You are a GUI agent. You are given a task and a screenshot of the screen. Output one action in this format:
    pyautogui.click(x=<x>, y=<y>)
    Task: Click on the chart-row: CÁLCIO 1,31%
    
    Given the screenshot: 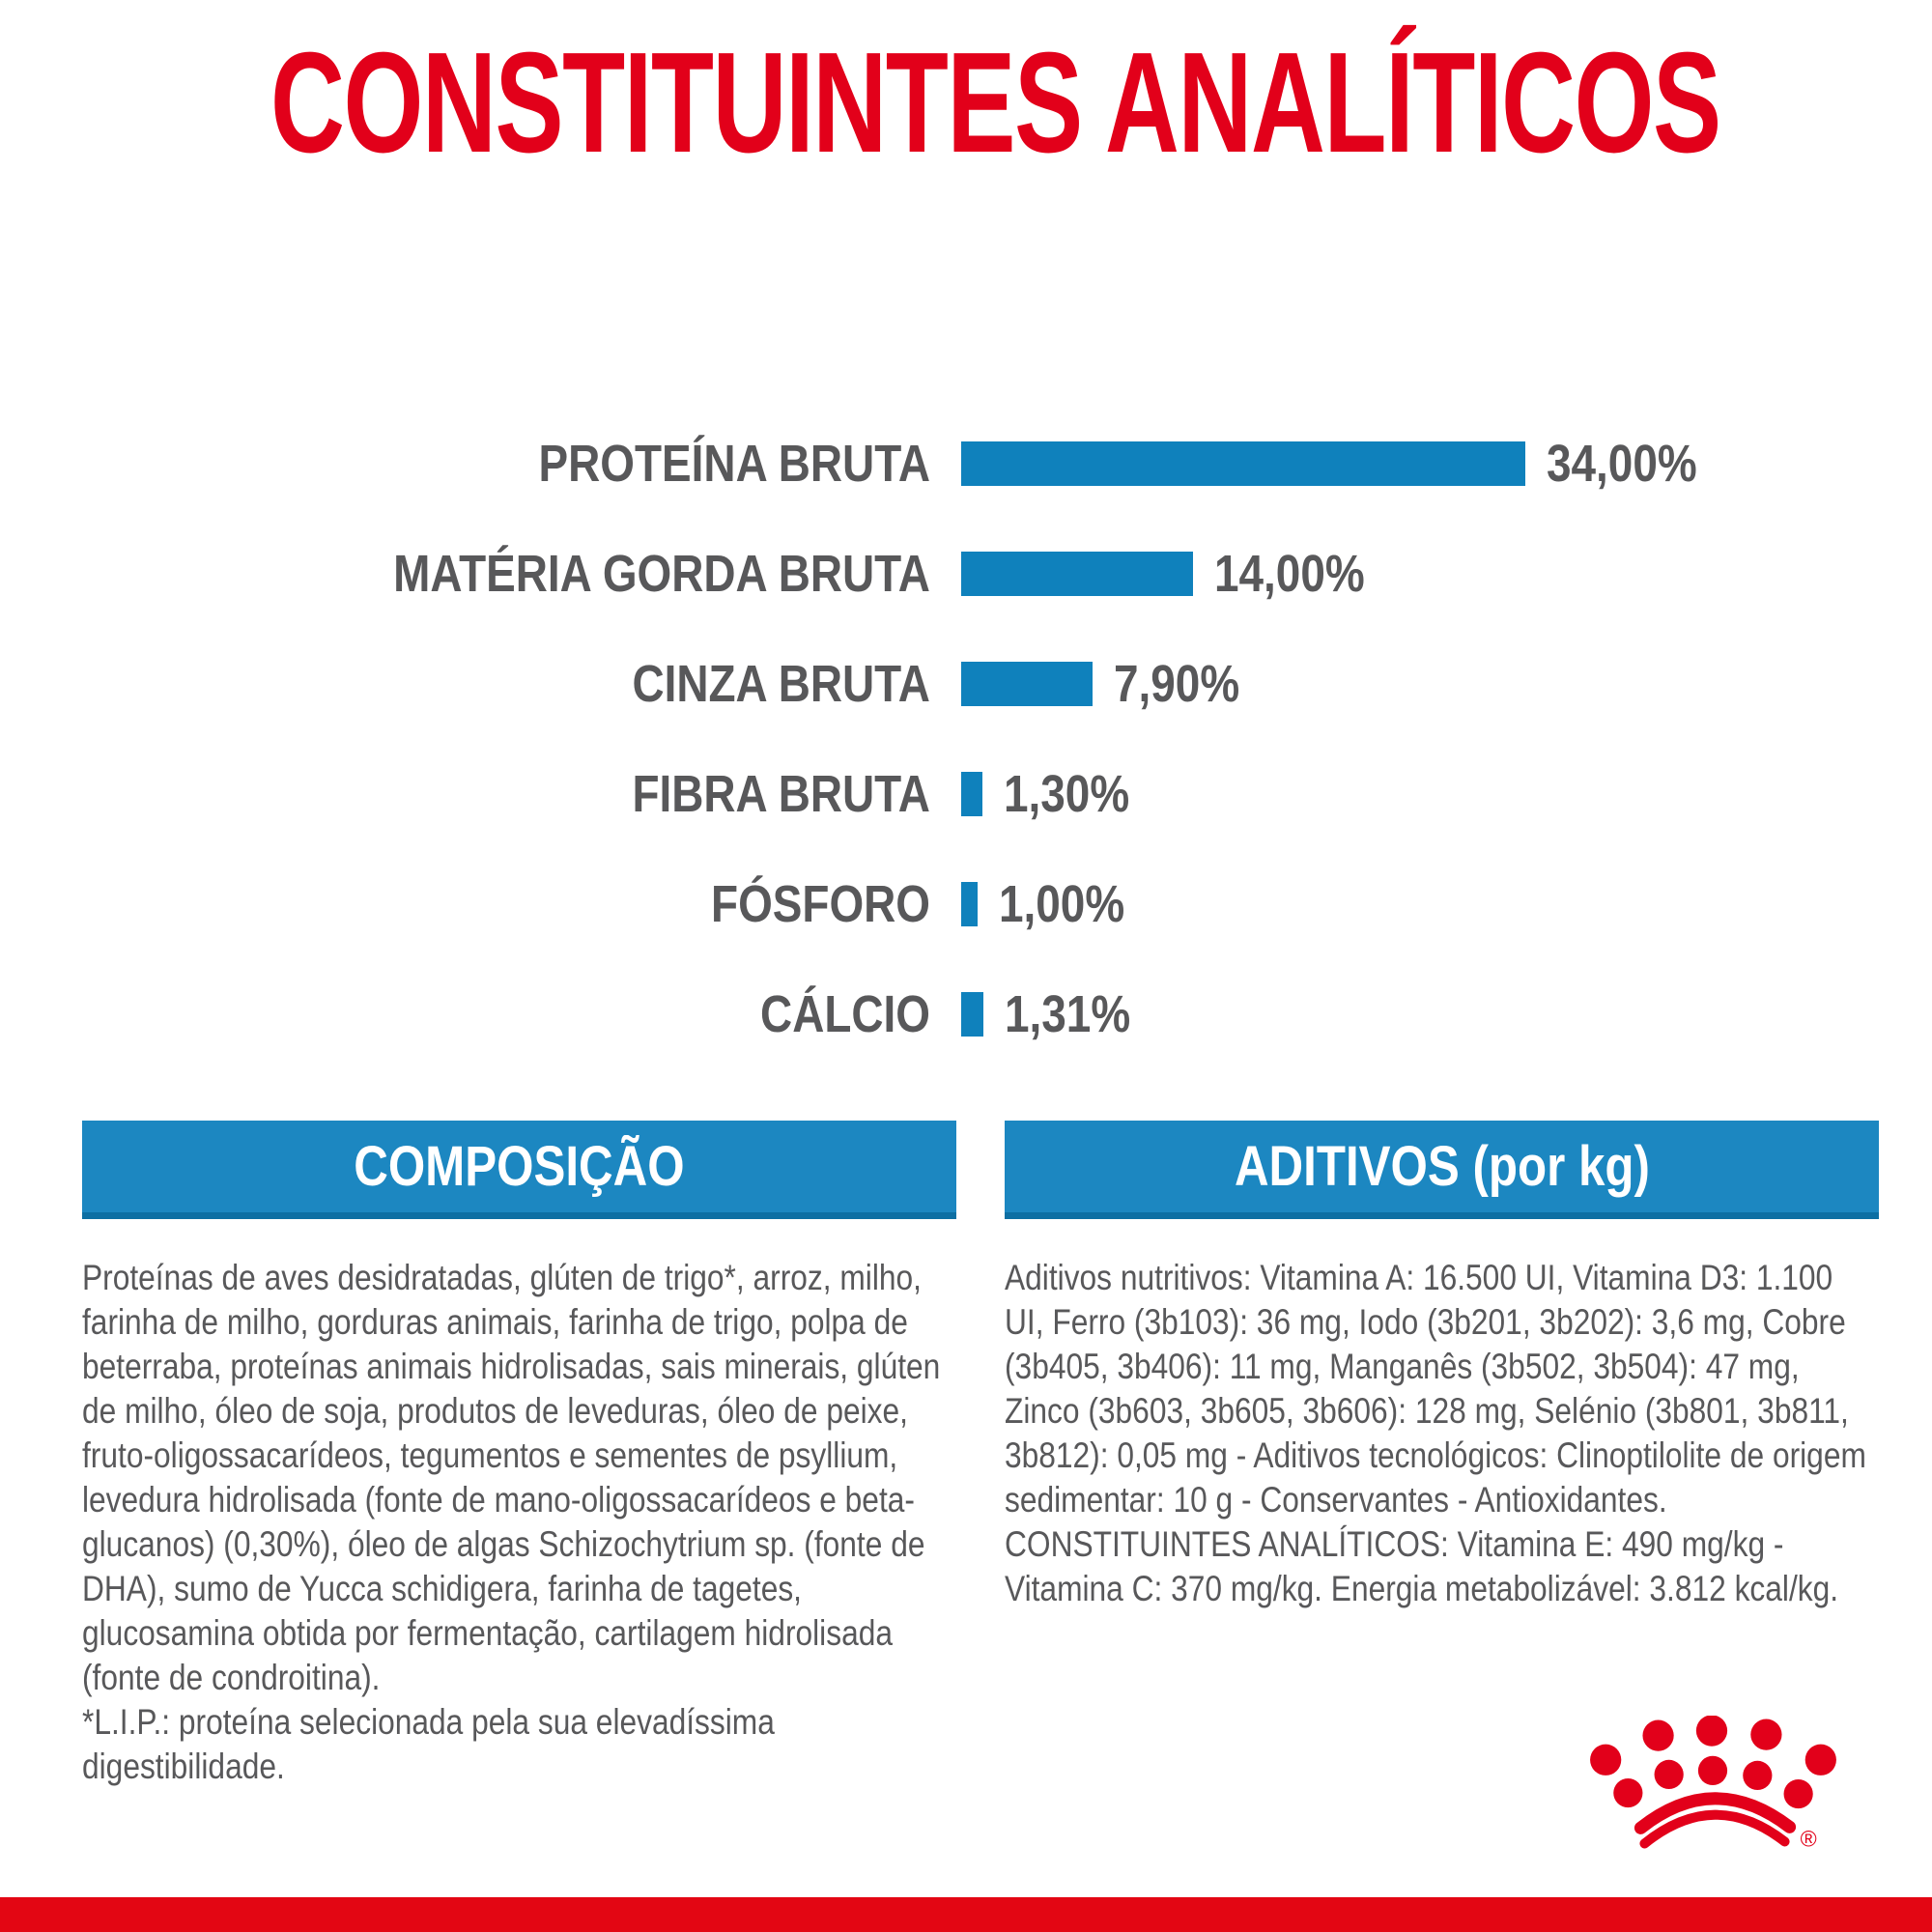 What is the action you would take?
    pyautogui.click(x=966, y=1014)
    